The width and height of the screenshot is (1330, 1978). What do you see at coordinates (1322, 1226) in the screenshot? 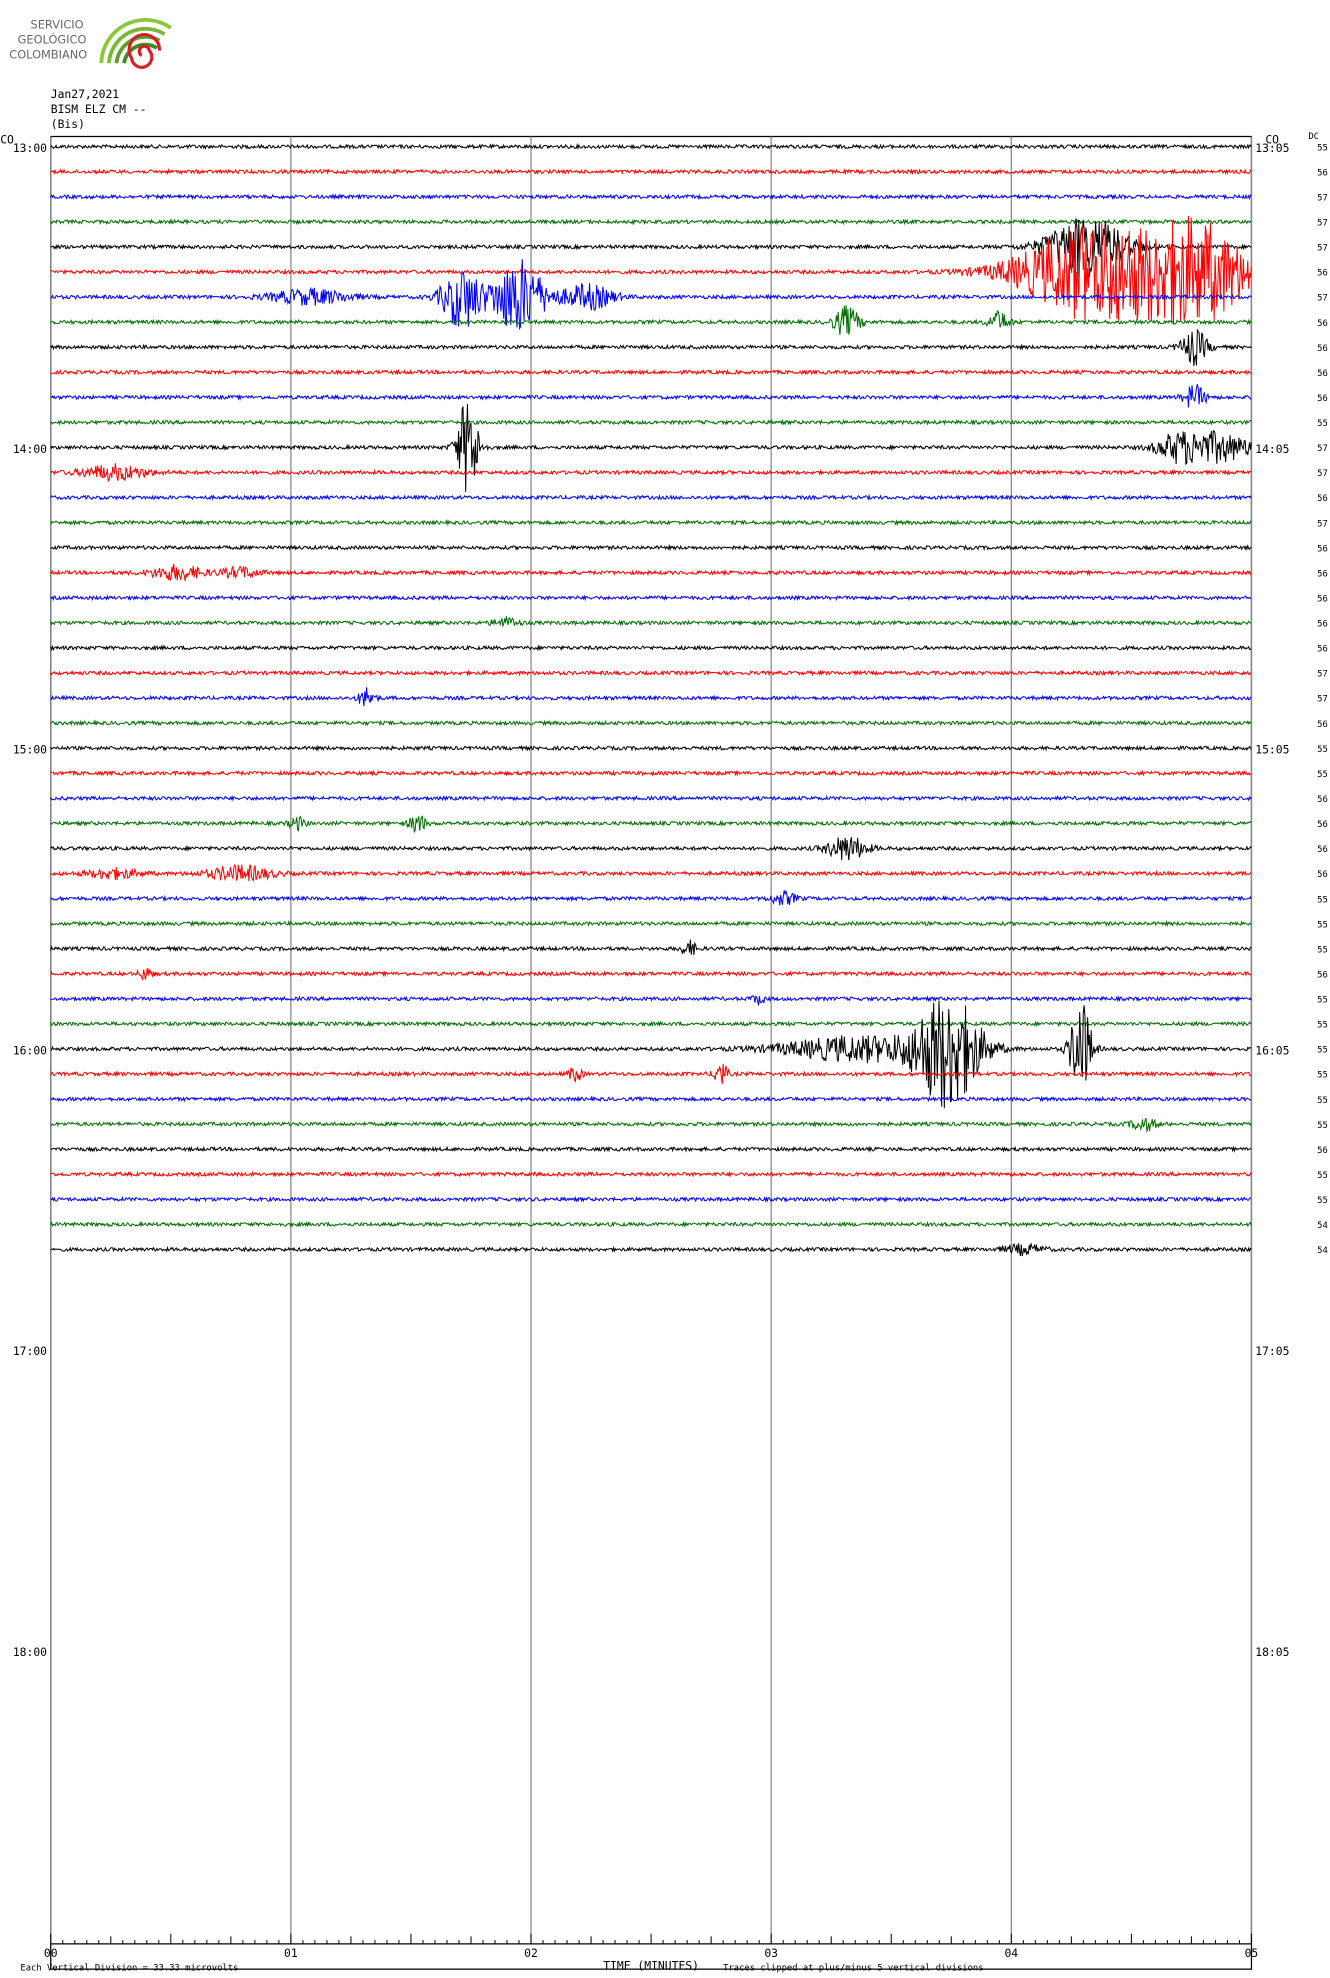
I see `dc-label: 54` at bounding box center [1322, 1226].